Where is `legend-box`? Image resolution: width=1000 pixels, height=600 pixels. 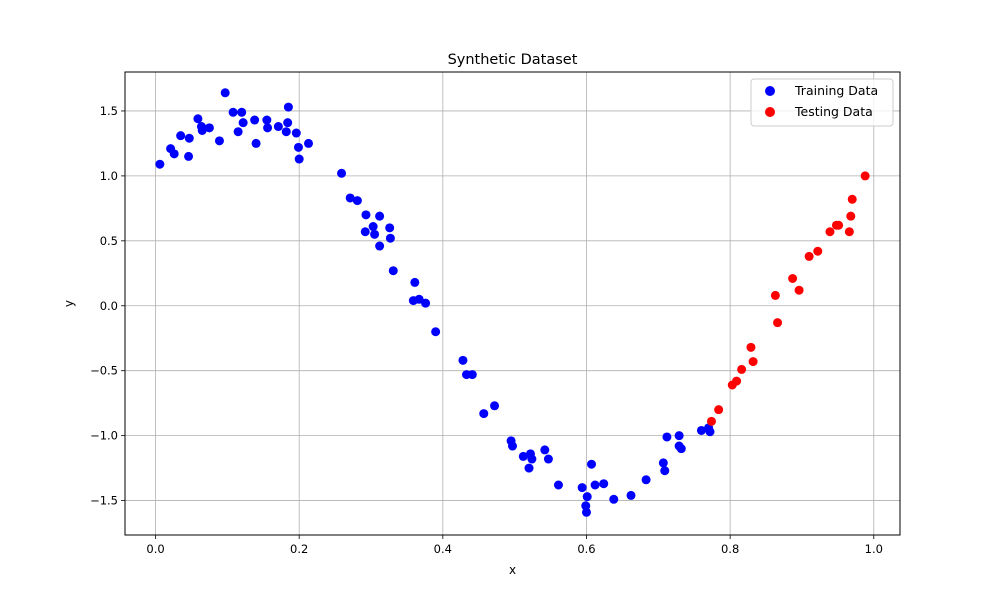
legend-box is located at coordinates (822, 102).